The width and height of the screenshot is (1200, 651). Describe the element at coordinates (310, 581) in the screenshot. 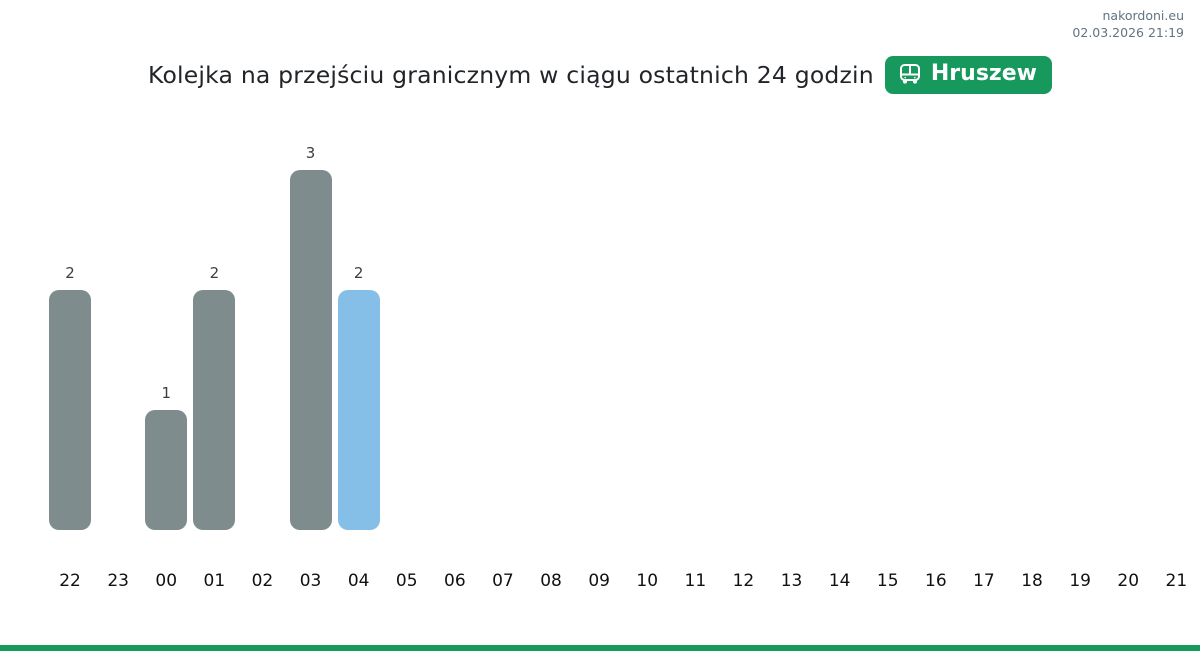

I see `x-axis-label: 03` at that location.